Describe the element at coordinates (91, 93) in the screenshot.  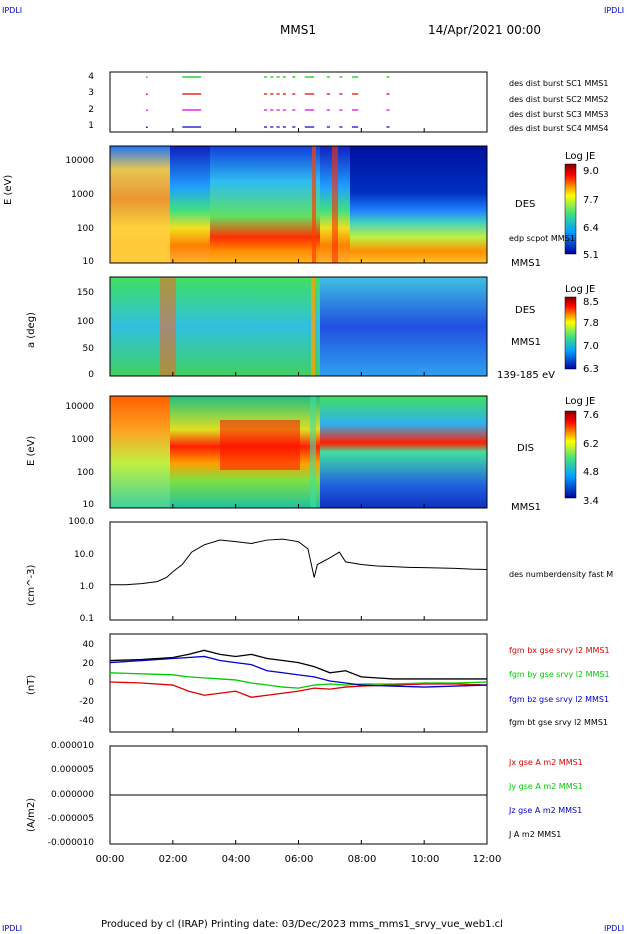
I see `burst-tick-3: 3` at that location.